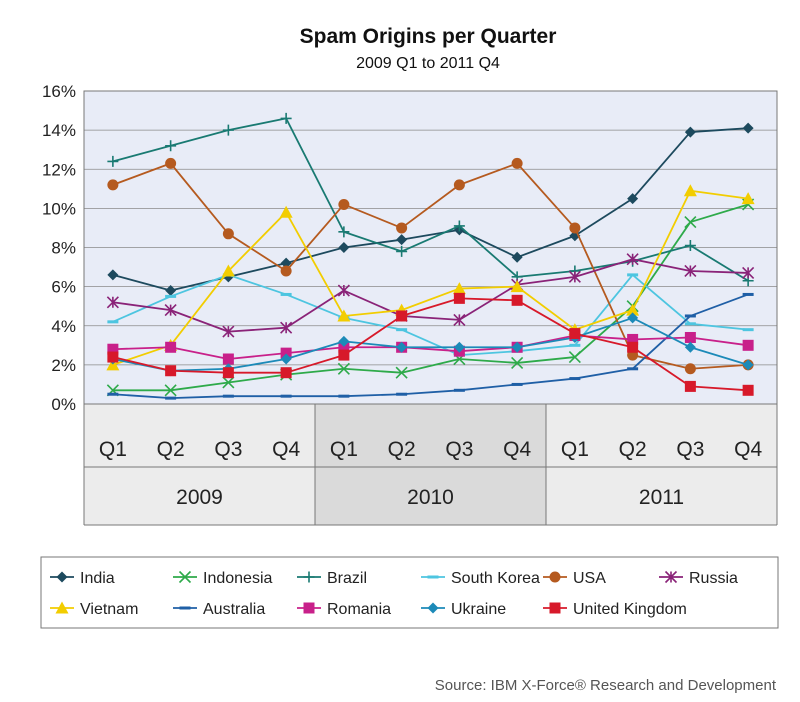 The image size is (800, 702). Describe the element at coordinates (59, 130) in the screenshot. I see `y-tick-label: 14%` at that location.